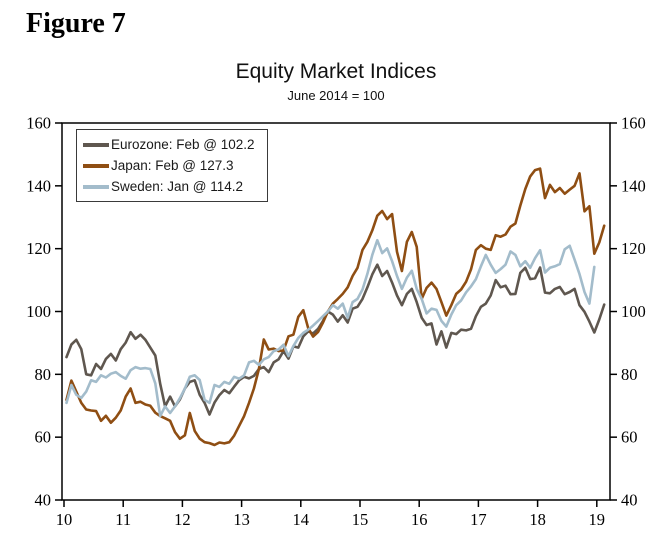  I want to click on figure-label: Figure 7, so click(76, 23).